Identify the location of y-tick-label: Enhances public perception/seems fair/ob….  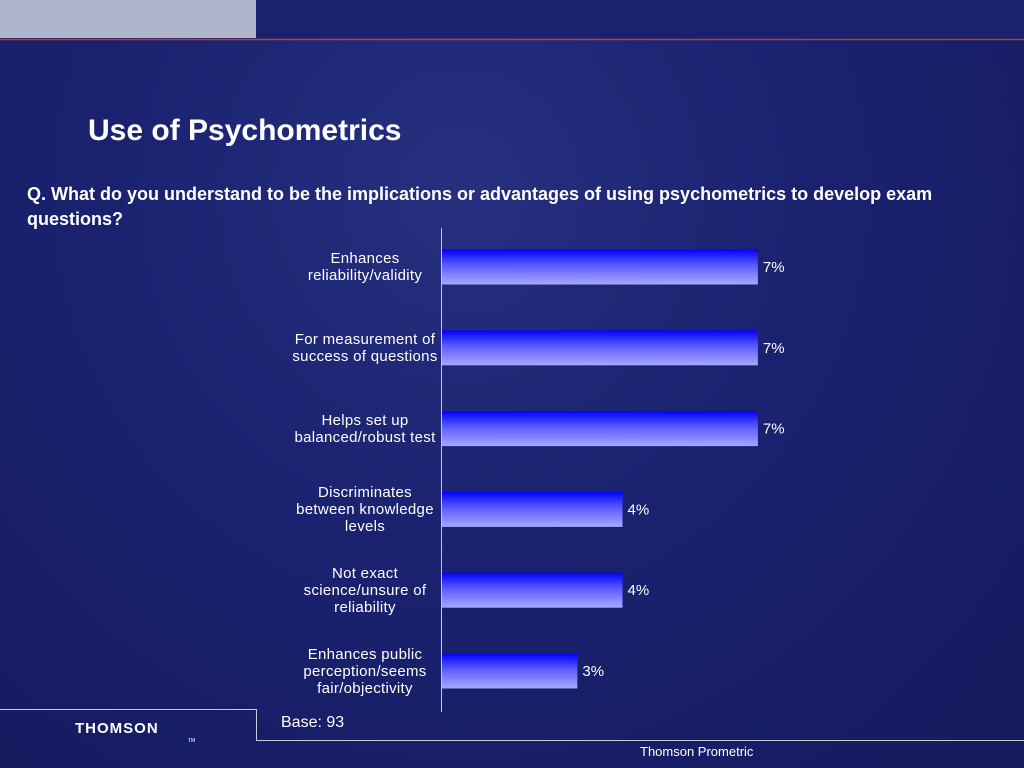
(365, 671).